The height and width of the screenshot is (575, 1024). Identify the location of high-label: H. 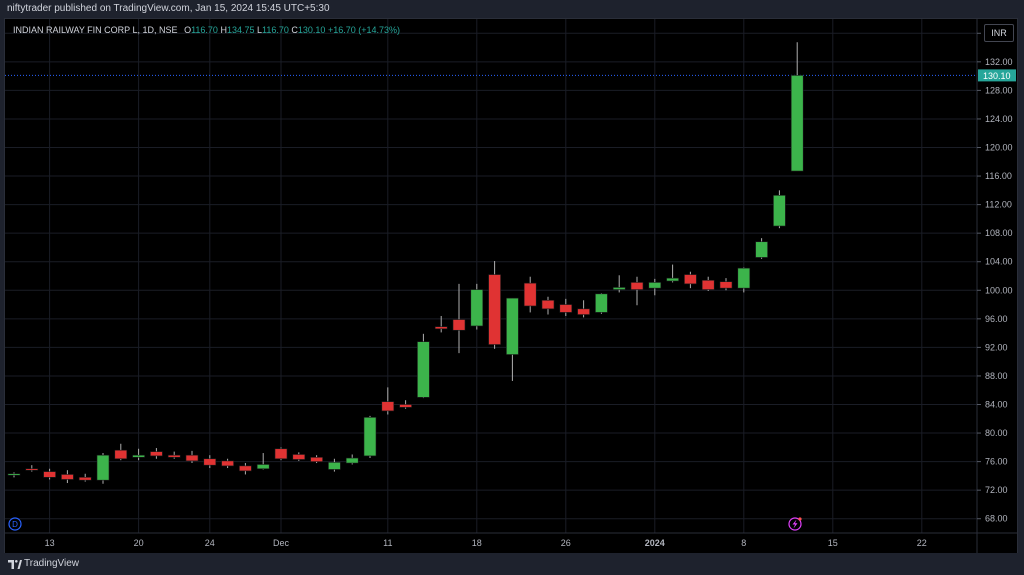
(223, 30).